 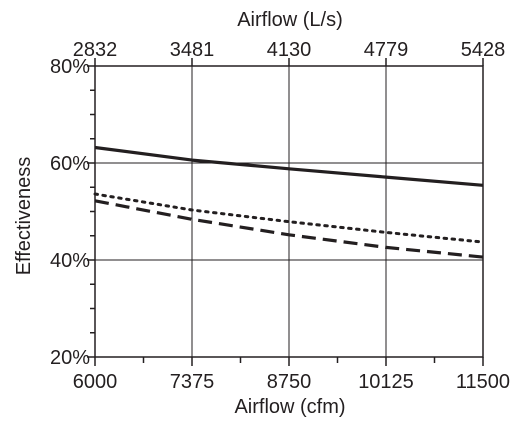 I want to click on x-tick-label: 11500, so click(x=483, y=382).